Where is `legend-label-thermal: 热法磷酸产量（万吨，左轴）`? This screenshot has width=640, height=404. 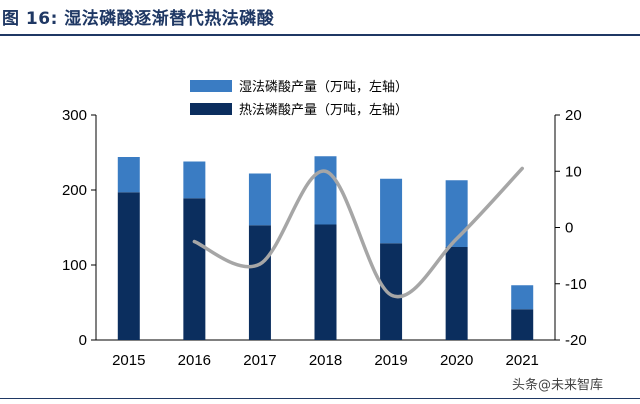
legend-label-thermal: 热法磷酸产量（万吨，左轴） is located at coordinates (323, 110).